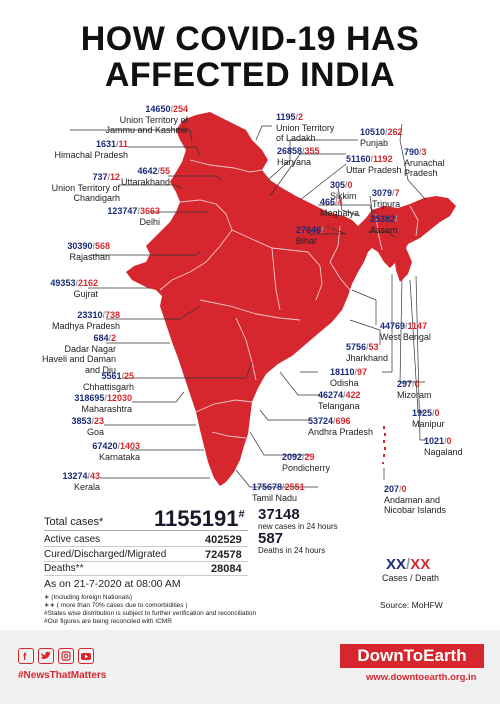 This screenshot has width=500, height=704. I want to click on label-arunachal-pradesh: 790/3 Arunachal Pradesh, so click(424, 162).